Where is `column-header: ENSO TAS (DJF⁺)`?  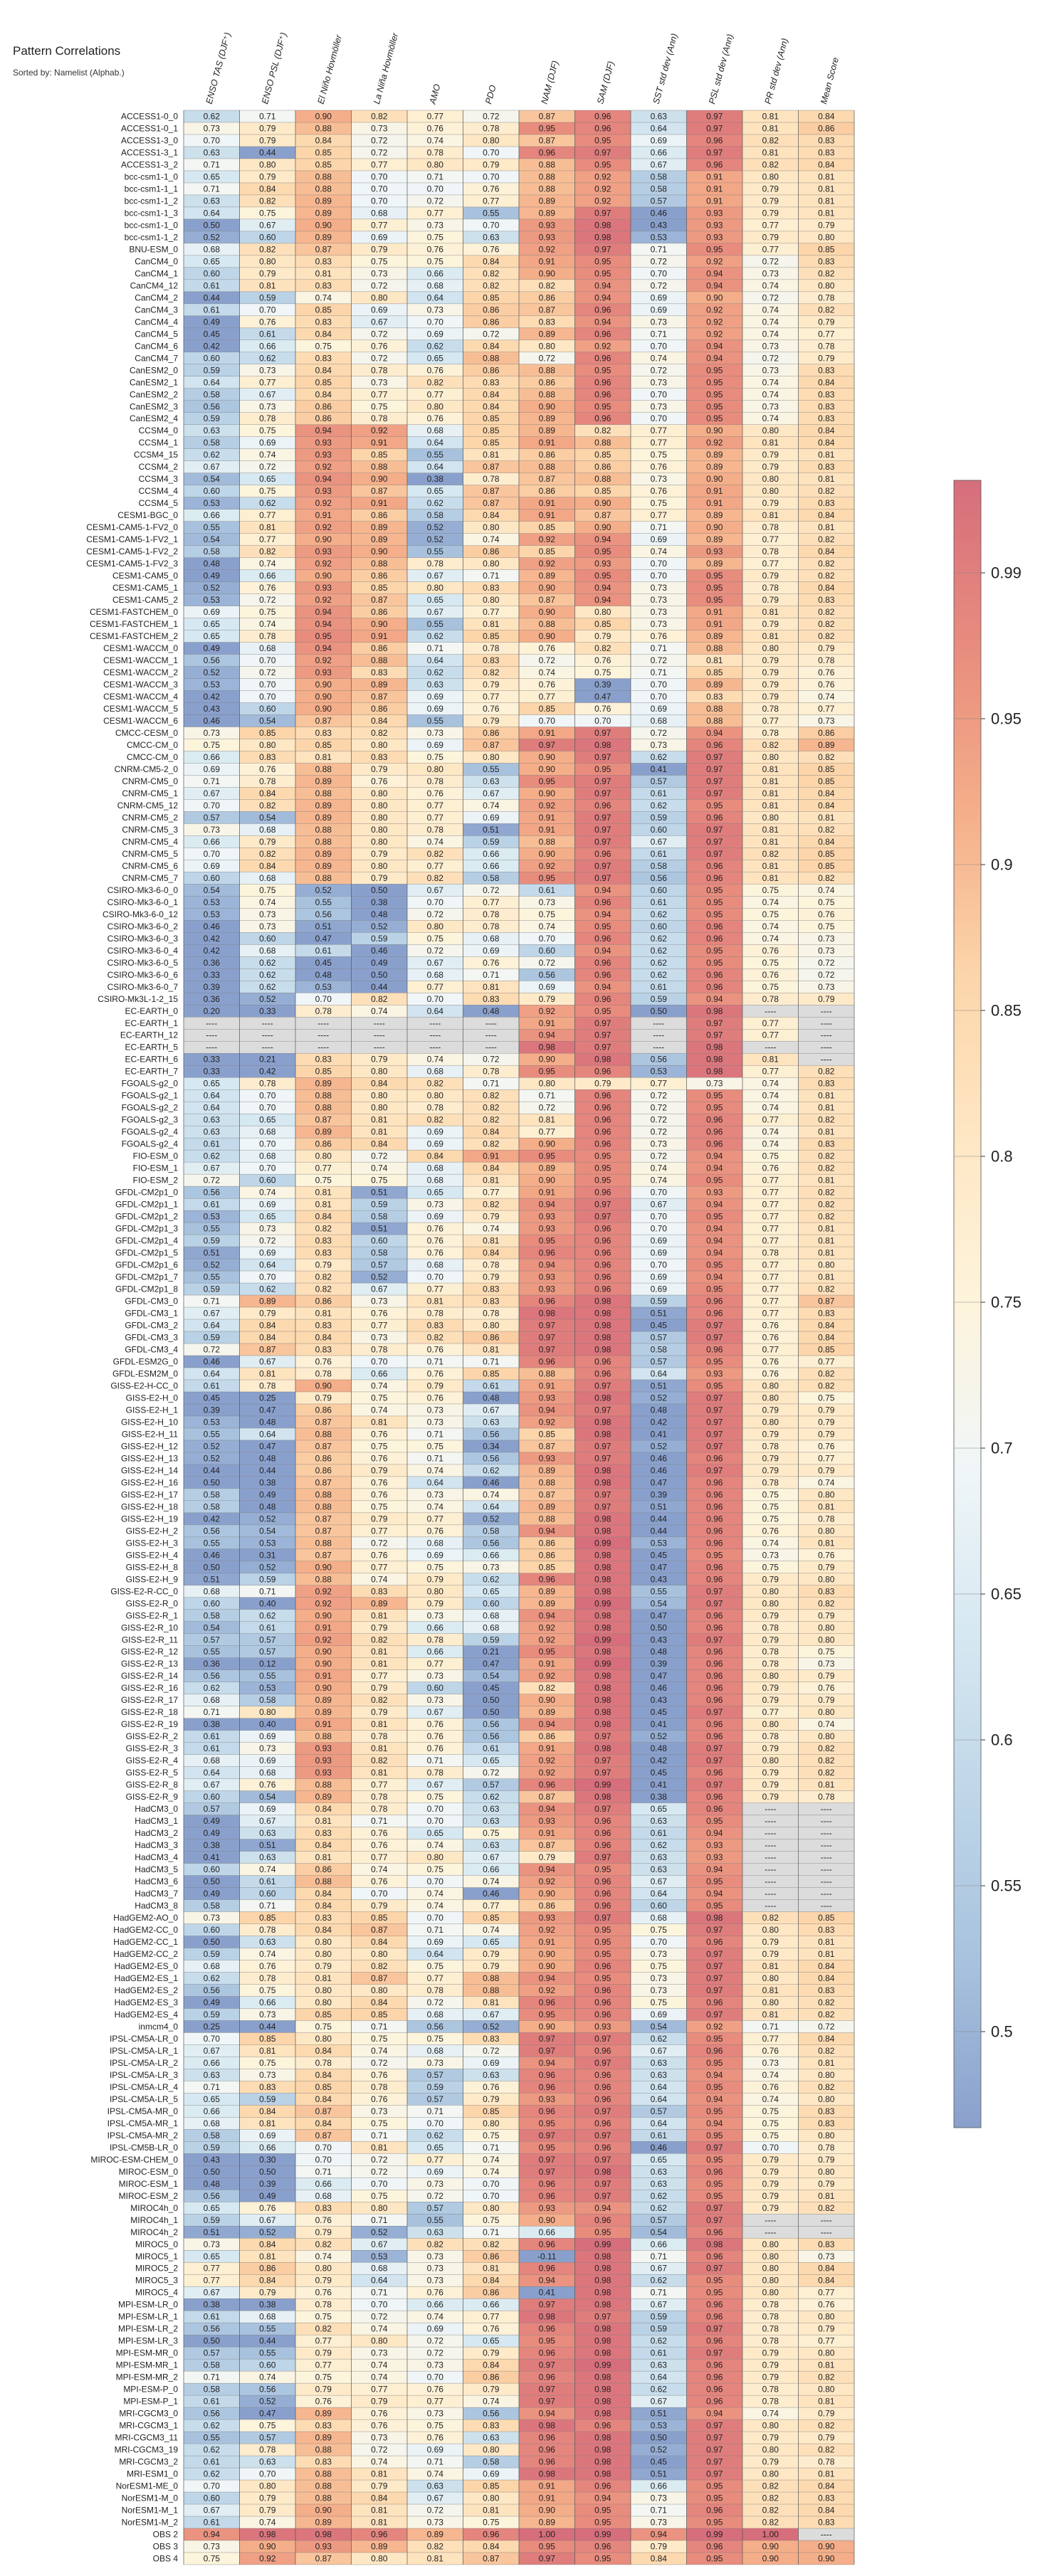
column-header: ENSO TAS (DJF⁺) is located at coordinates (218, 68).